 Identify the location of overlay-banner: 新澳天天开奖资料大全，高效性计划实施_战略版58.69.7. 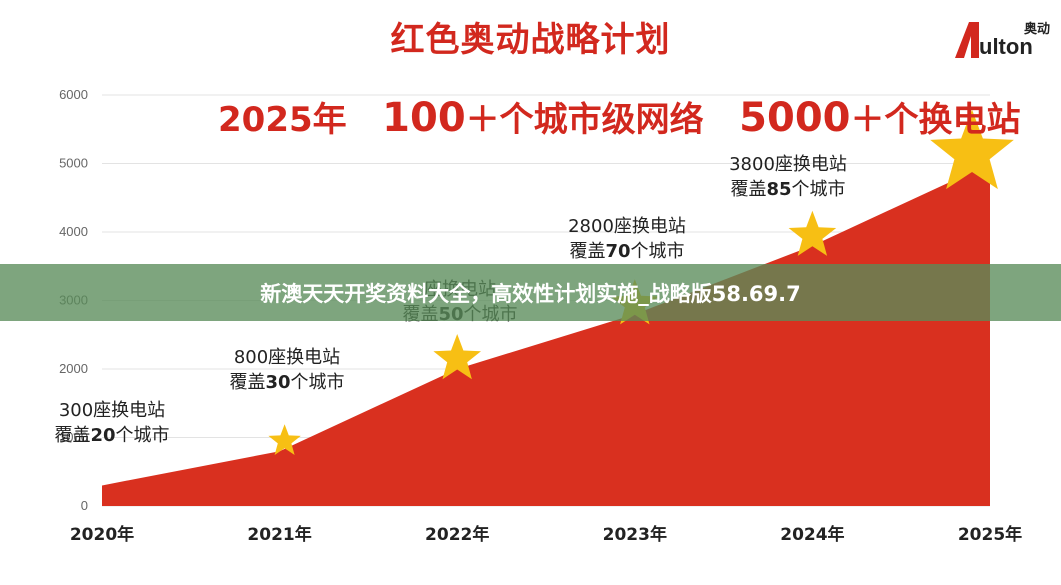
(530, 292).